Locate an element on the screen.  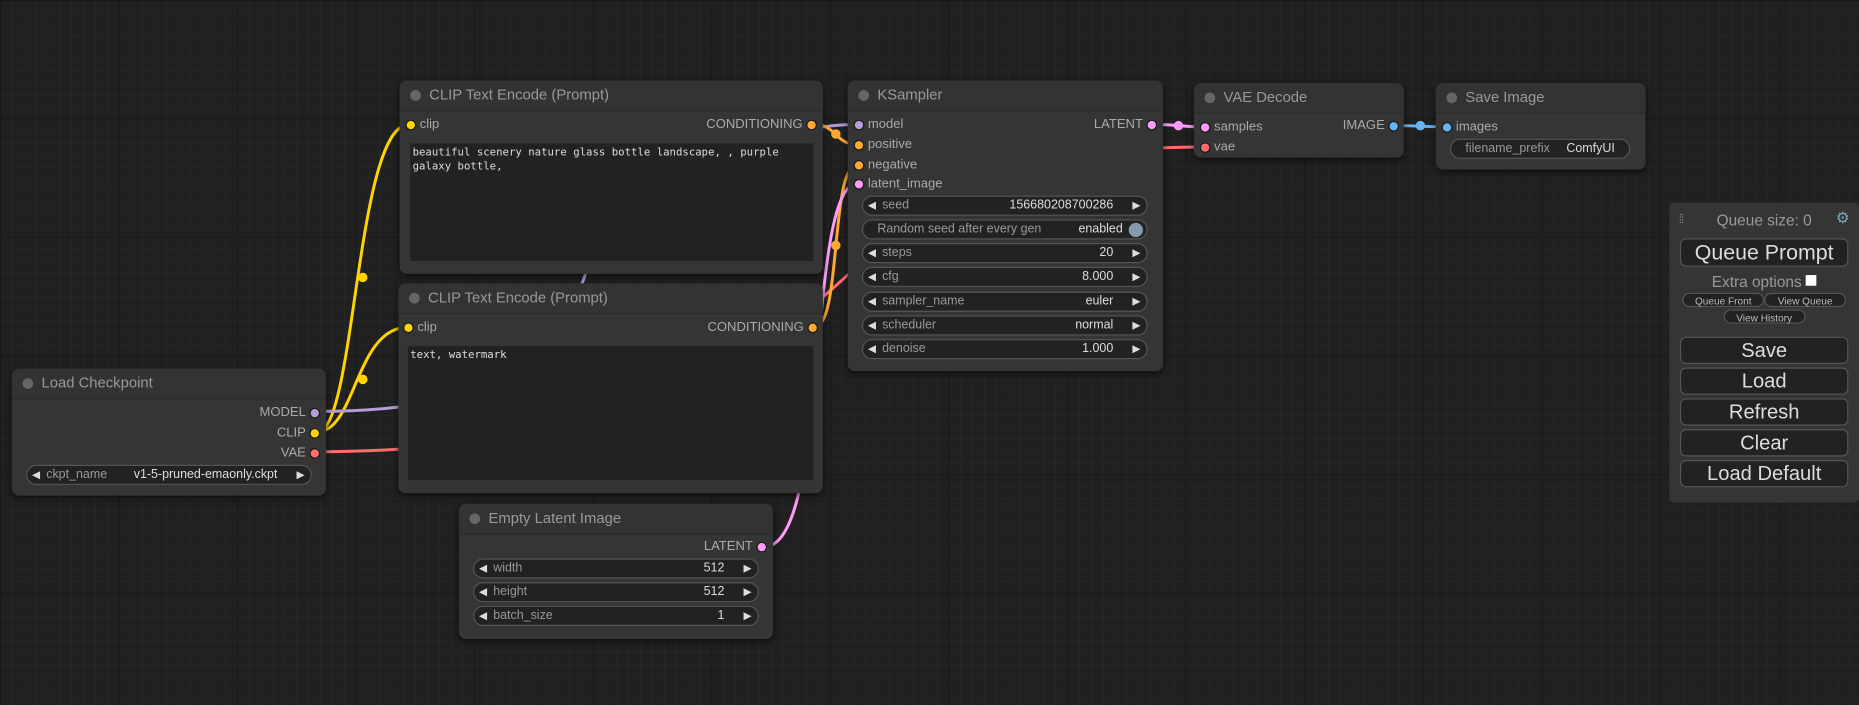
slot-label: samples is located at coordinates (1238, 126).